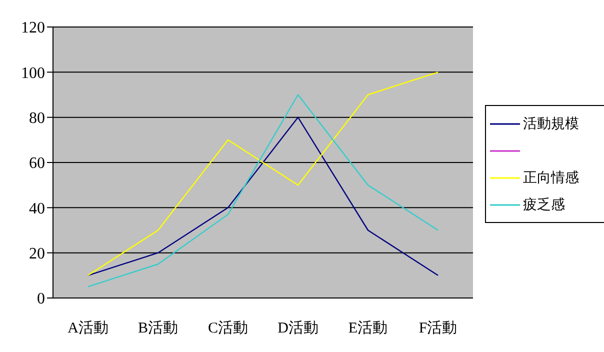 Image resolution: width=604 pixels, height=352 pixels. Describe the element at coordinates (41, 299) in the screenshot. I see `y-tick-label: 0` at that location.